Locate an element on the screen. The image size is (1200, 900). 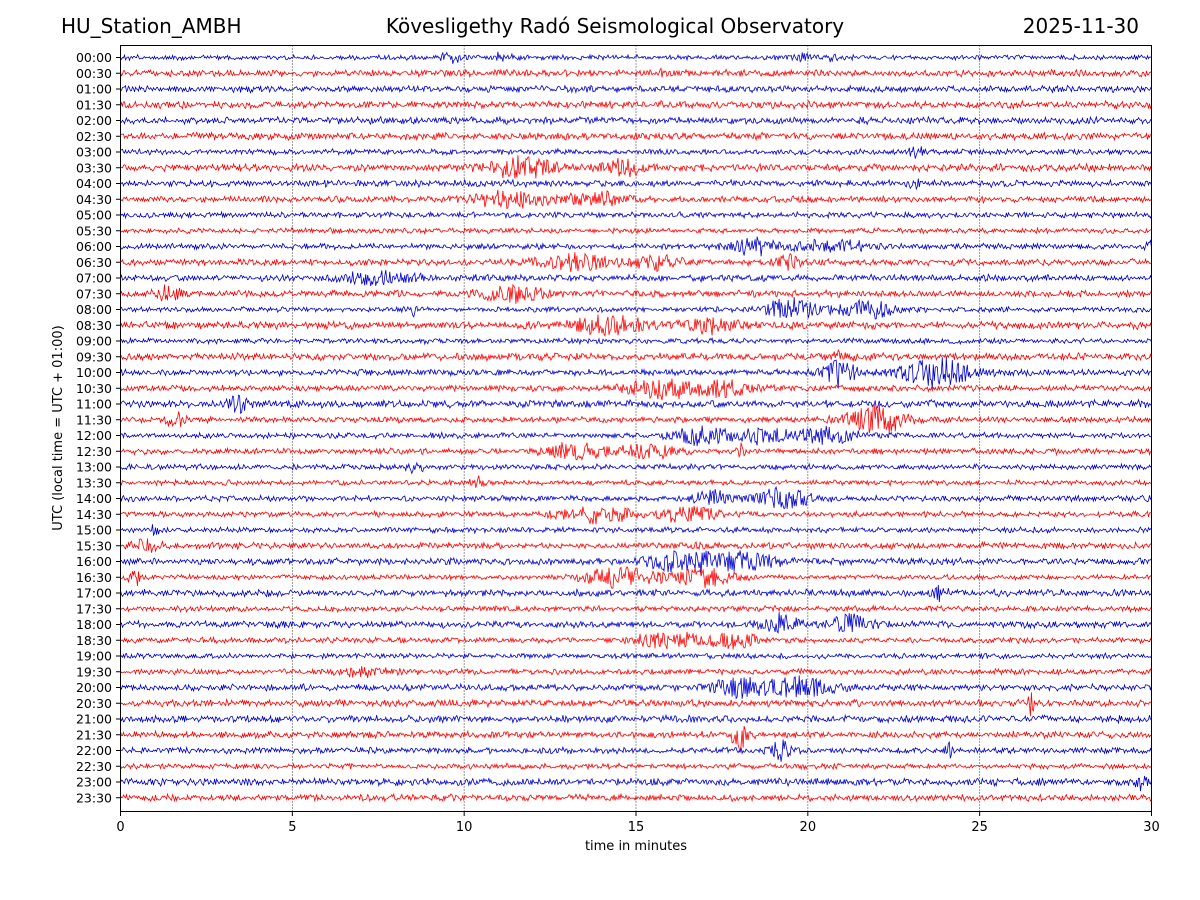
x-axis-label: time in minutes is located at coordinates (636, 846).